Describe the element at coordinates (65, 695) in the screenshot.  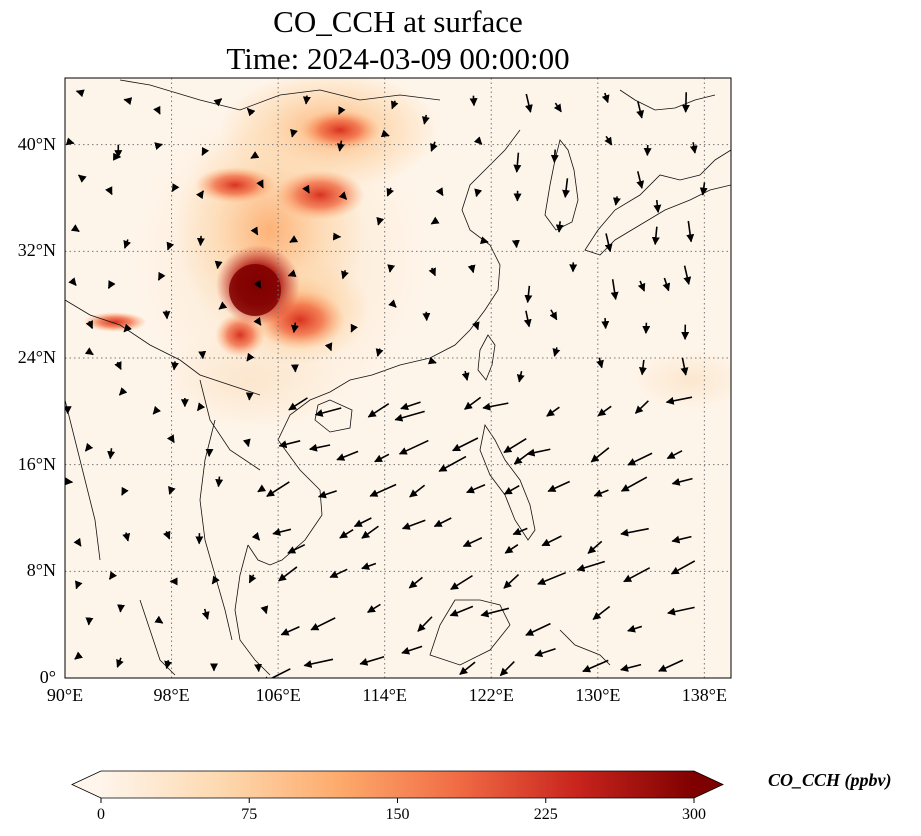
I see `lon-tick-label: 90°E` at that location.